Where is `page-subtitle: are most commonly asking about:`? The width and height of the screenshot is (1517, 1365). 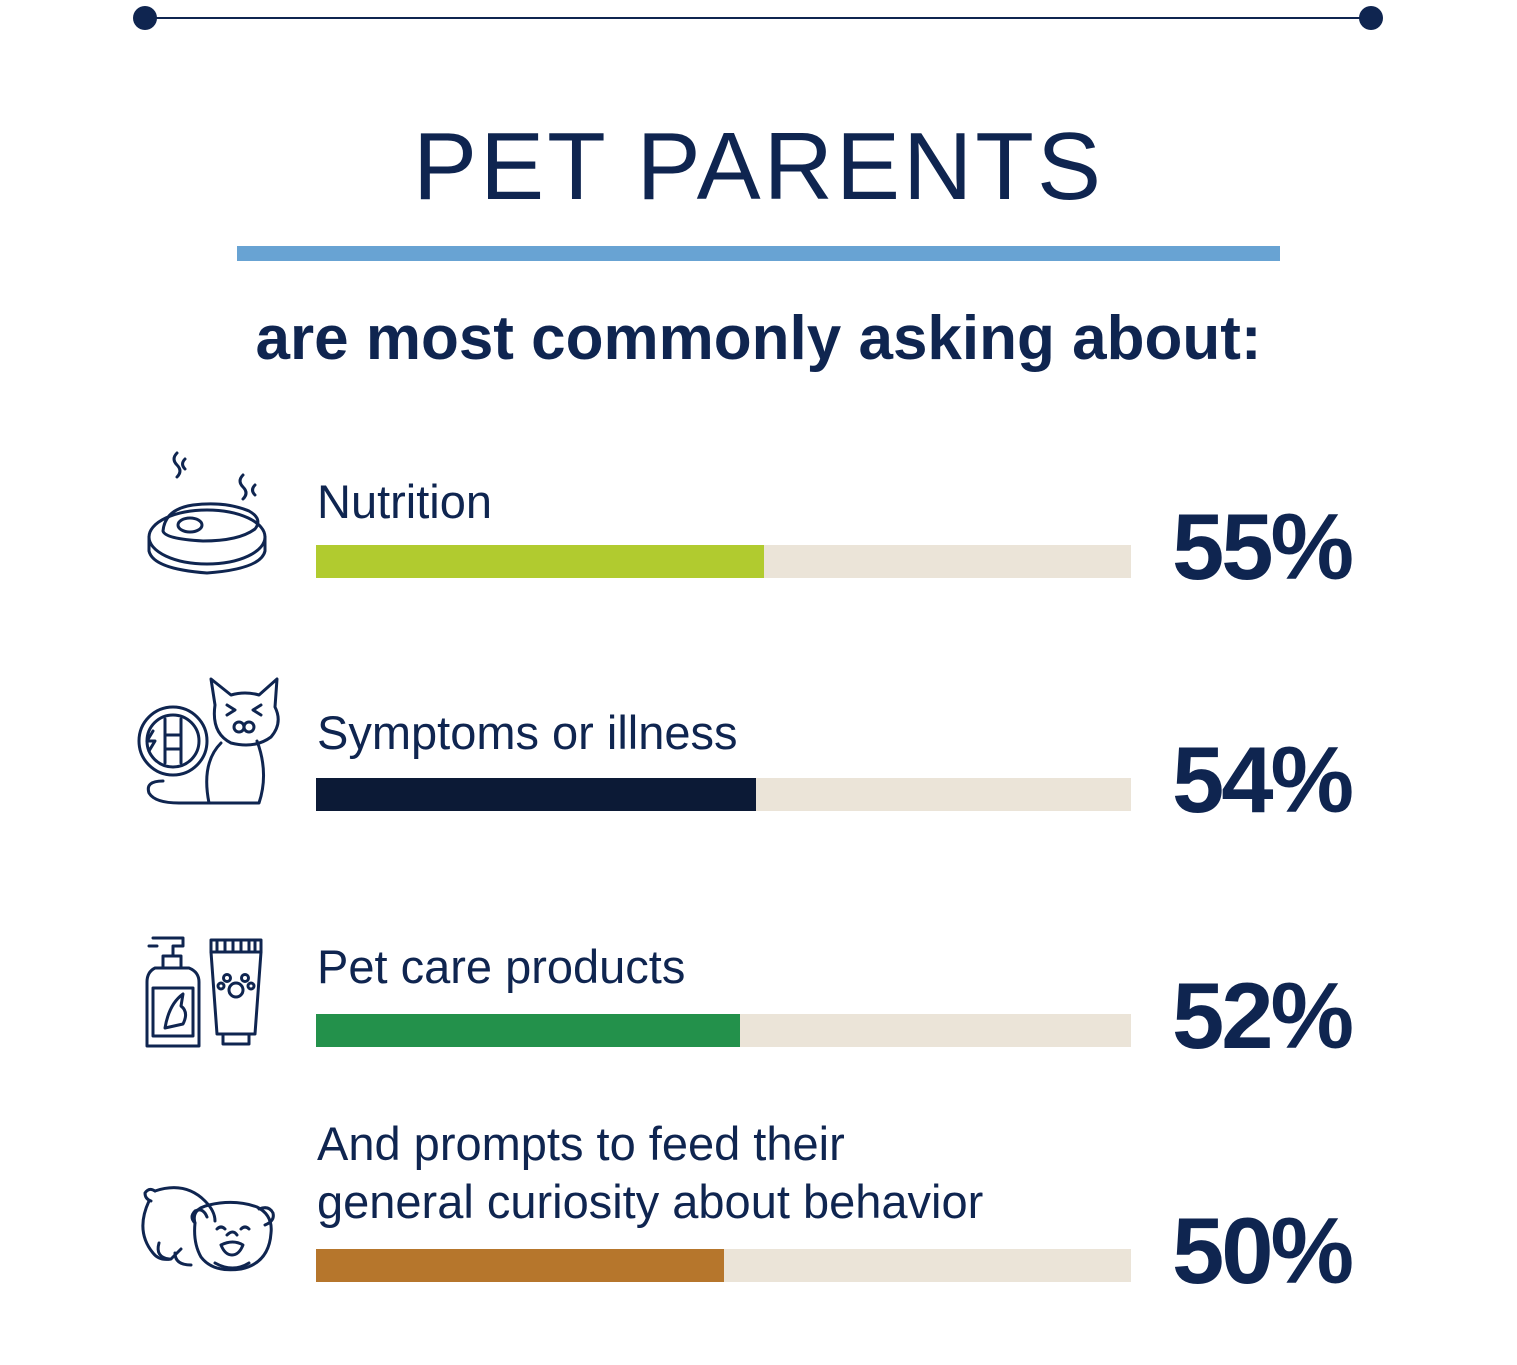
page-subtitle: are most commonly asking about: is located at coordinates (758, 338).